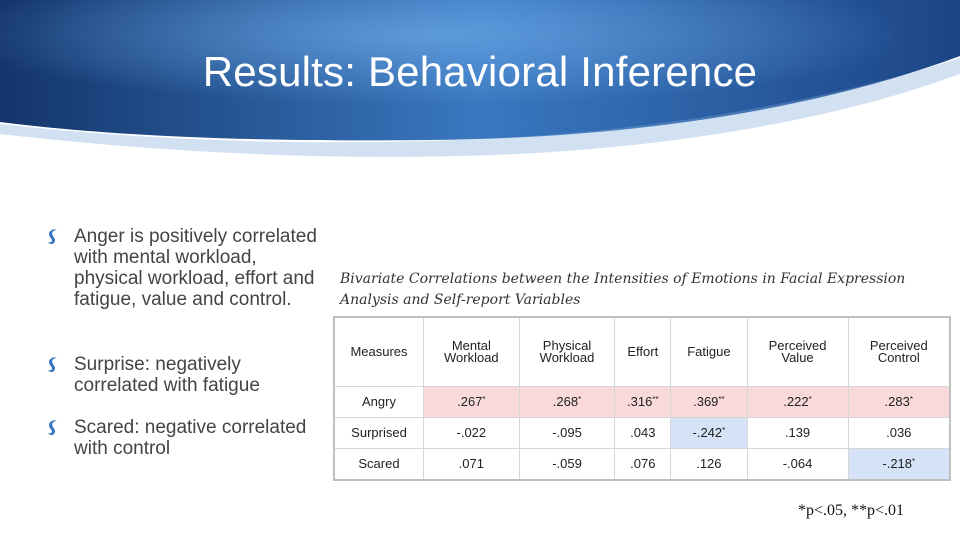 The image size is (960, 540). I want to click on correlation-cell: .369**, so click(709, 402).